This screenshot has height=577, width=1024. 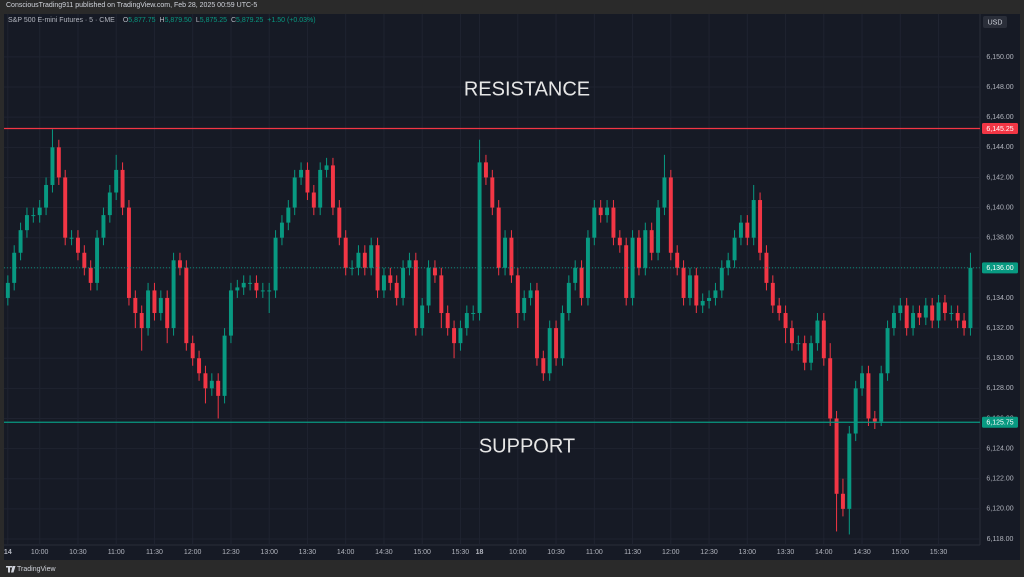 What do you see at coordinates (527, 89) in the screenshot?
I see `annotation: RESISTANCE` at bounding box center [527, 89].